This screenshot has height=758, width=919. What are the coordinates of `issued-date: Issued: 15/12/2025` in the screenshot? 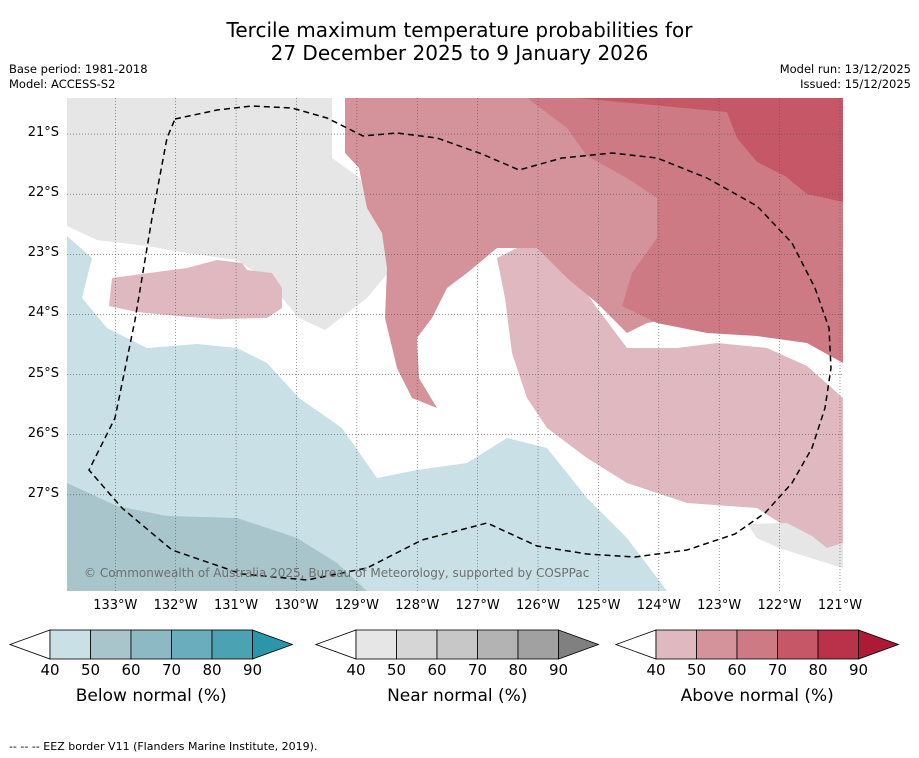 It's located at (855, 84).